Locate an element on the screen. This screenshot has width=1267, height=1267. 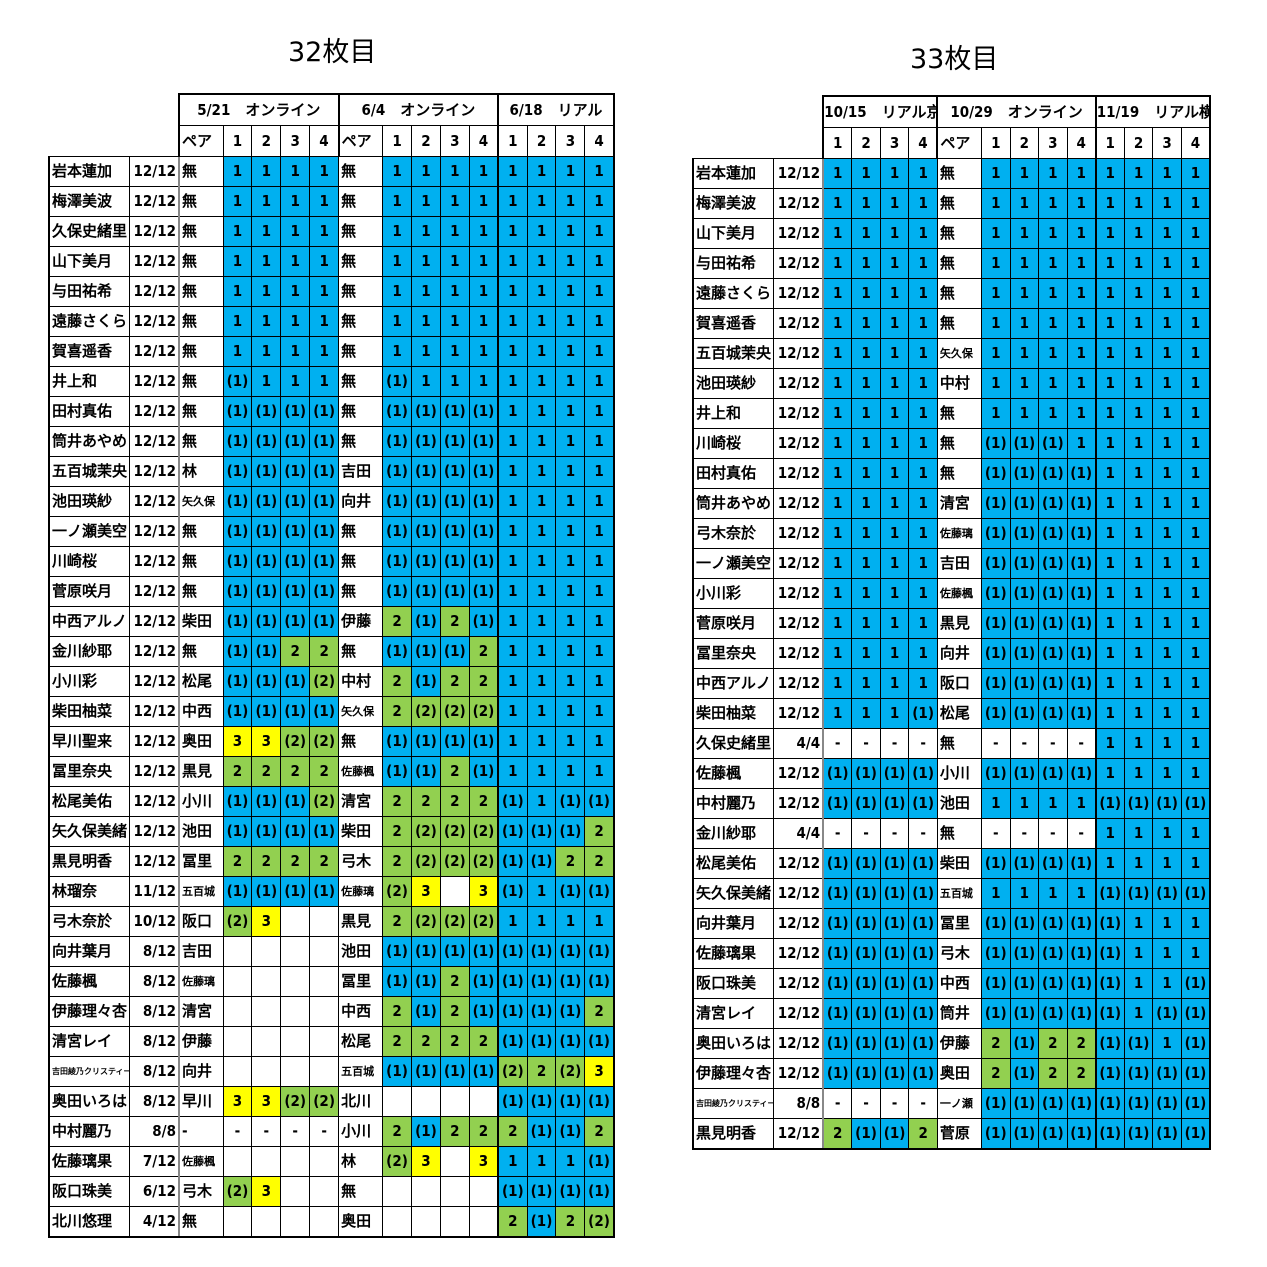
member-name: 北川悠理 is located at coordinates (89, 1222).